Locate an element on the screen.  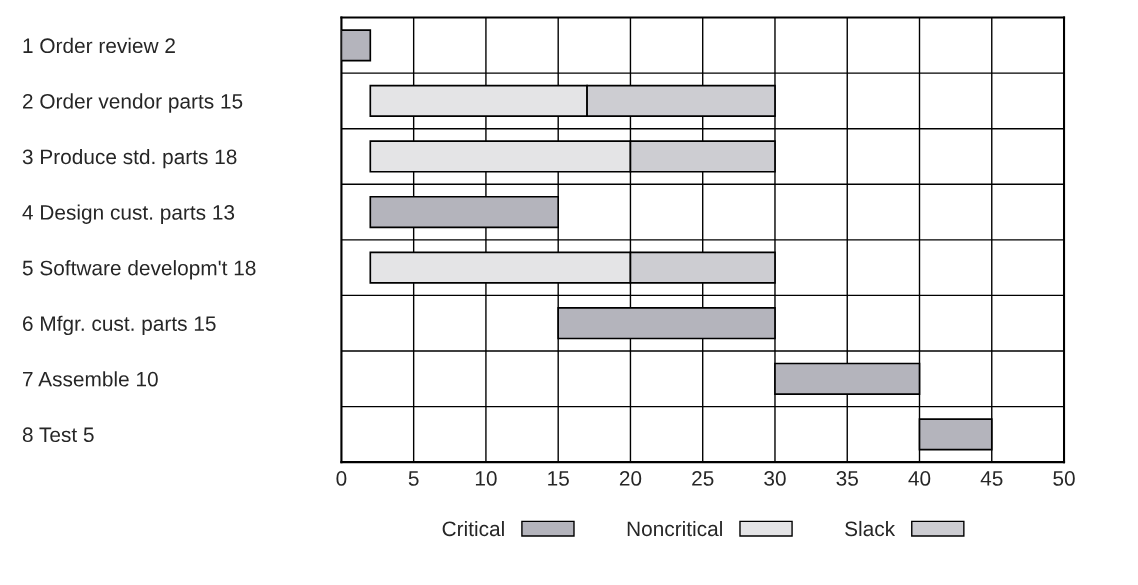
x-tick-label: 10 is located at coordinates (486, 478).